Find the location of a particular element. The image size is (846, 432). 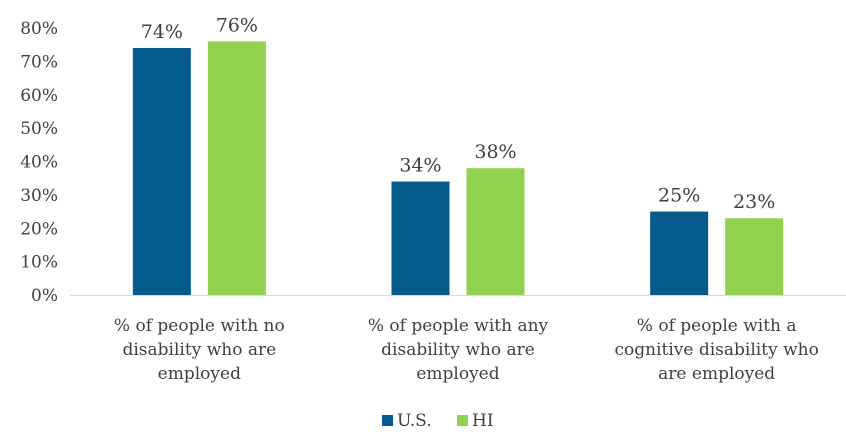

legend: U.S. HI is located at coordinates (438, 421).